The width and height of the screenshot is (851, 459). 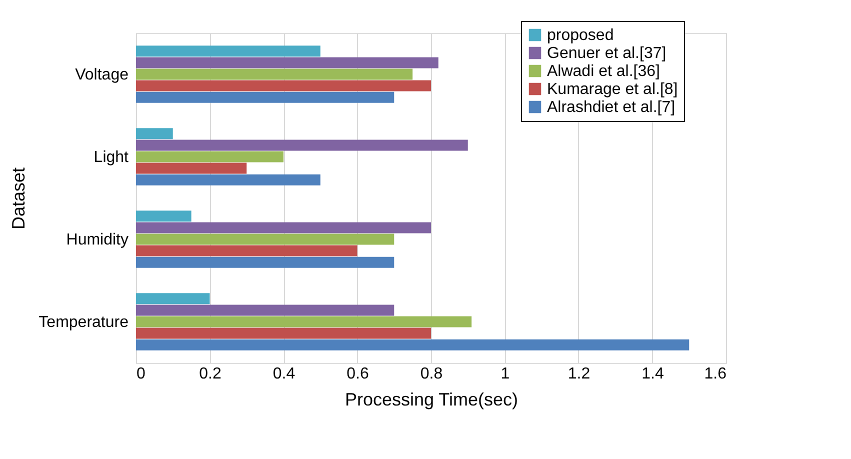 I want to click on y-tick-label: Temperature, so click(x=83, y=322).